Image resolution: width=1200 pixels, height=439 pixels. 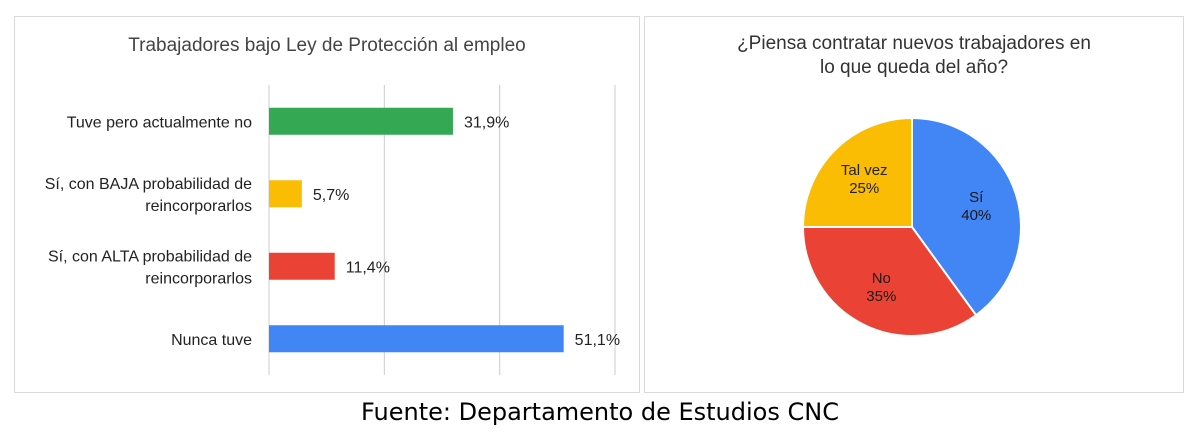 I want to click on bar-value-label-3: 51,1%, so click(x=597, y=340).